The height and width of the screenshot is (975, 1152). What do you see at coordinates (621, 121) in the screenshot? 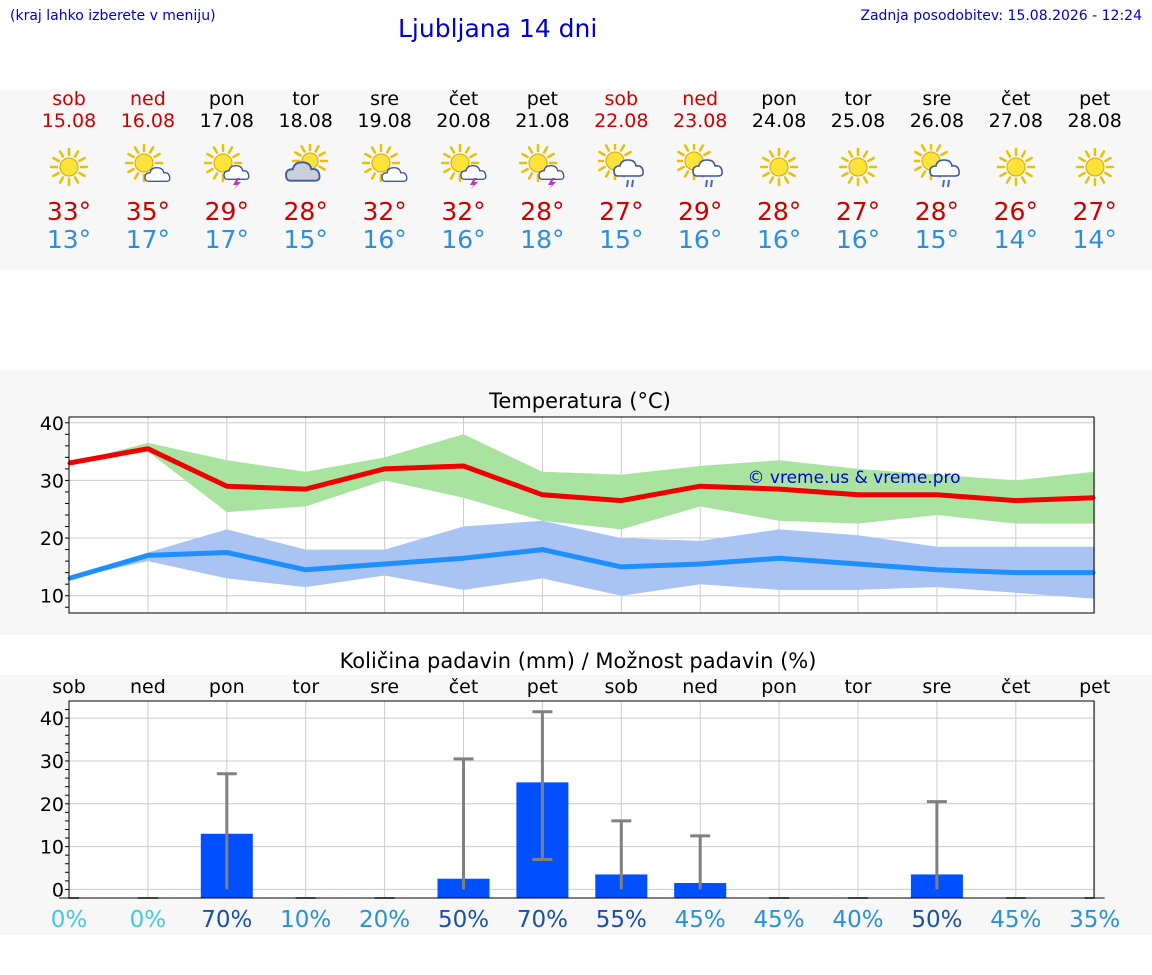
I see `day-date: 22.08` at bounding box center [621, 121].